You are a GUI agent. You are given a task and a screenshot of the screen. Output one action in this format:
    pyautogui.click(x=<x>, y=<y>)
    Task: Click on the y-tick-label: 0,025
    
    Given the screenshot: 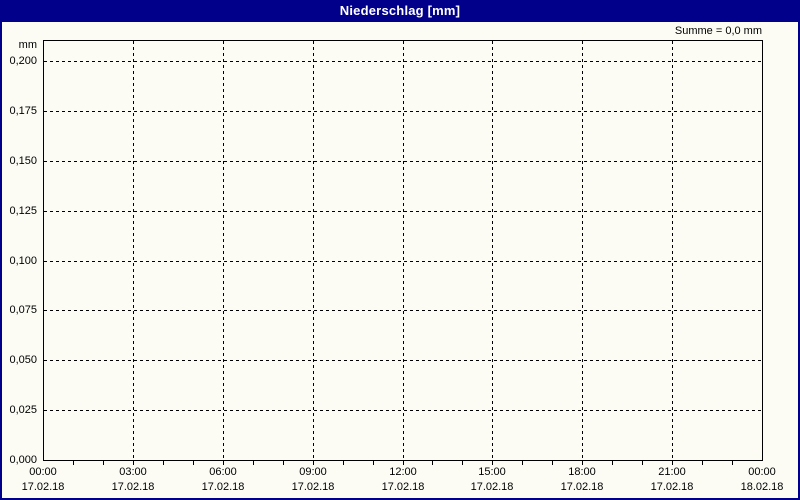 What is the action you would take?
    pyautogui.click(x=23, y=410)
    